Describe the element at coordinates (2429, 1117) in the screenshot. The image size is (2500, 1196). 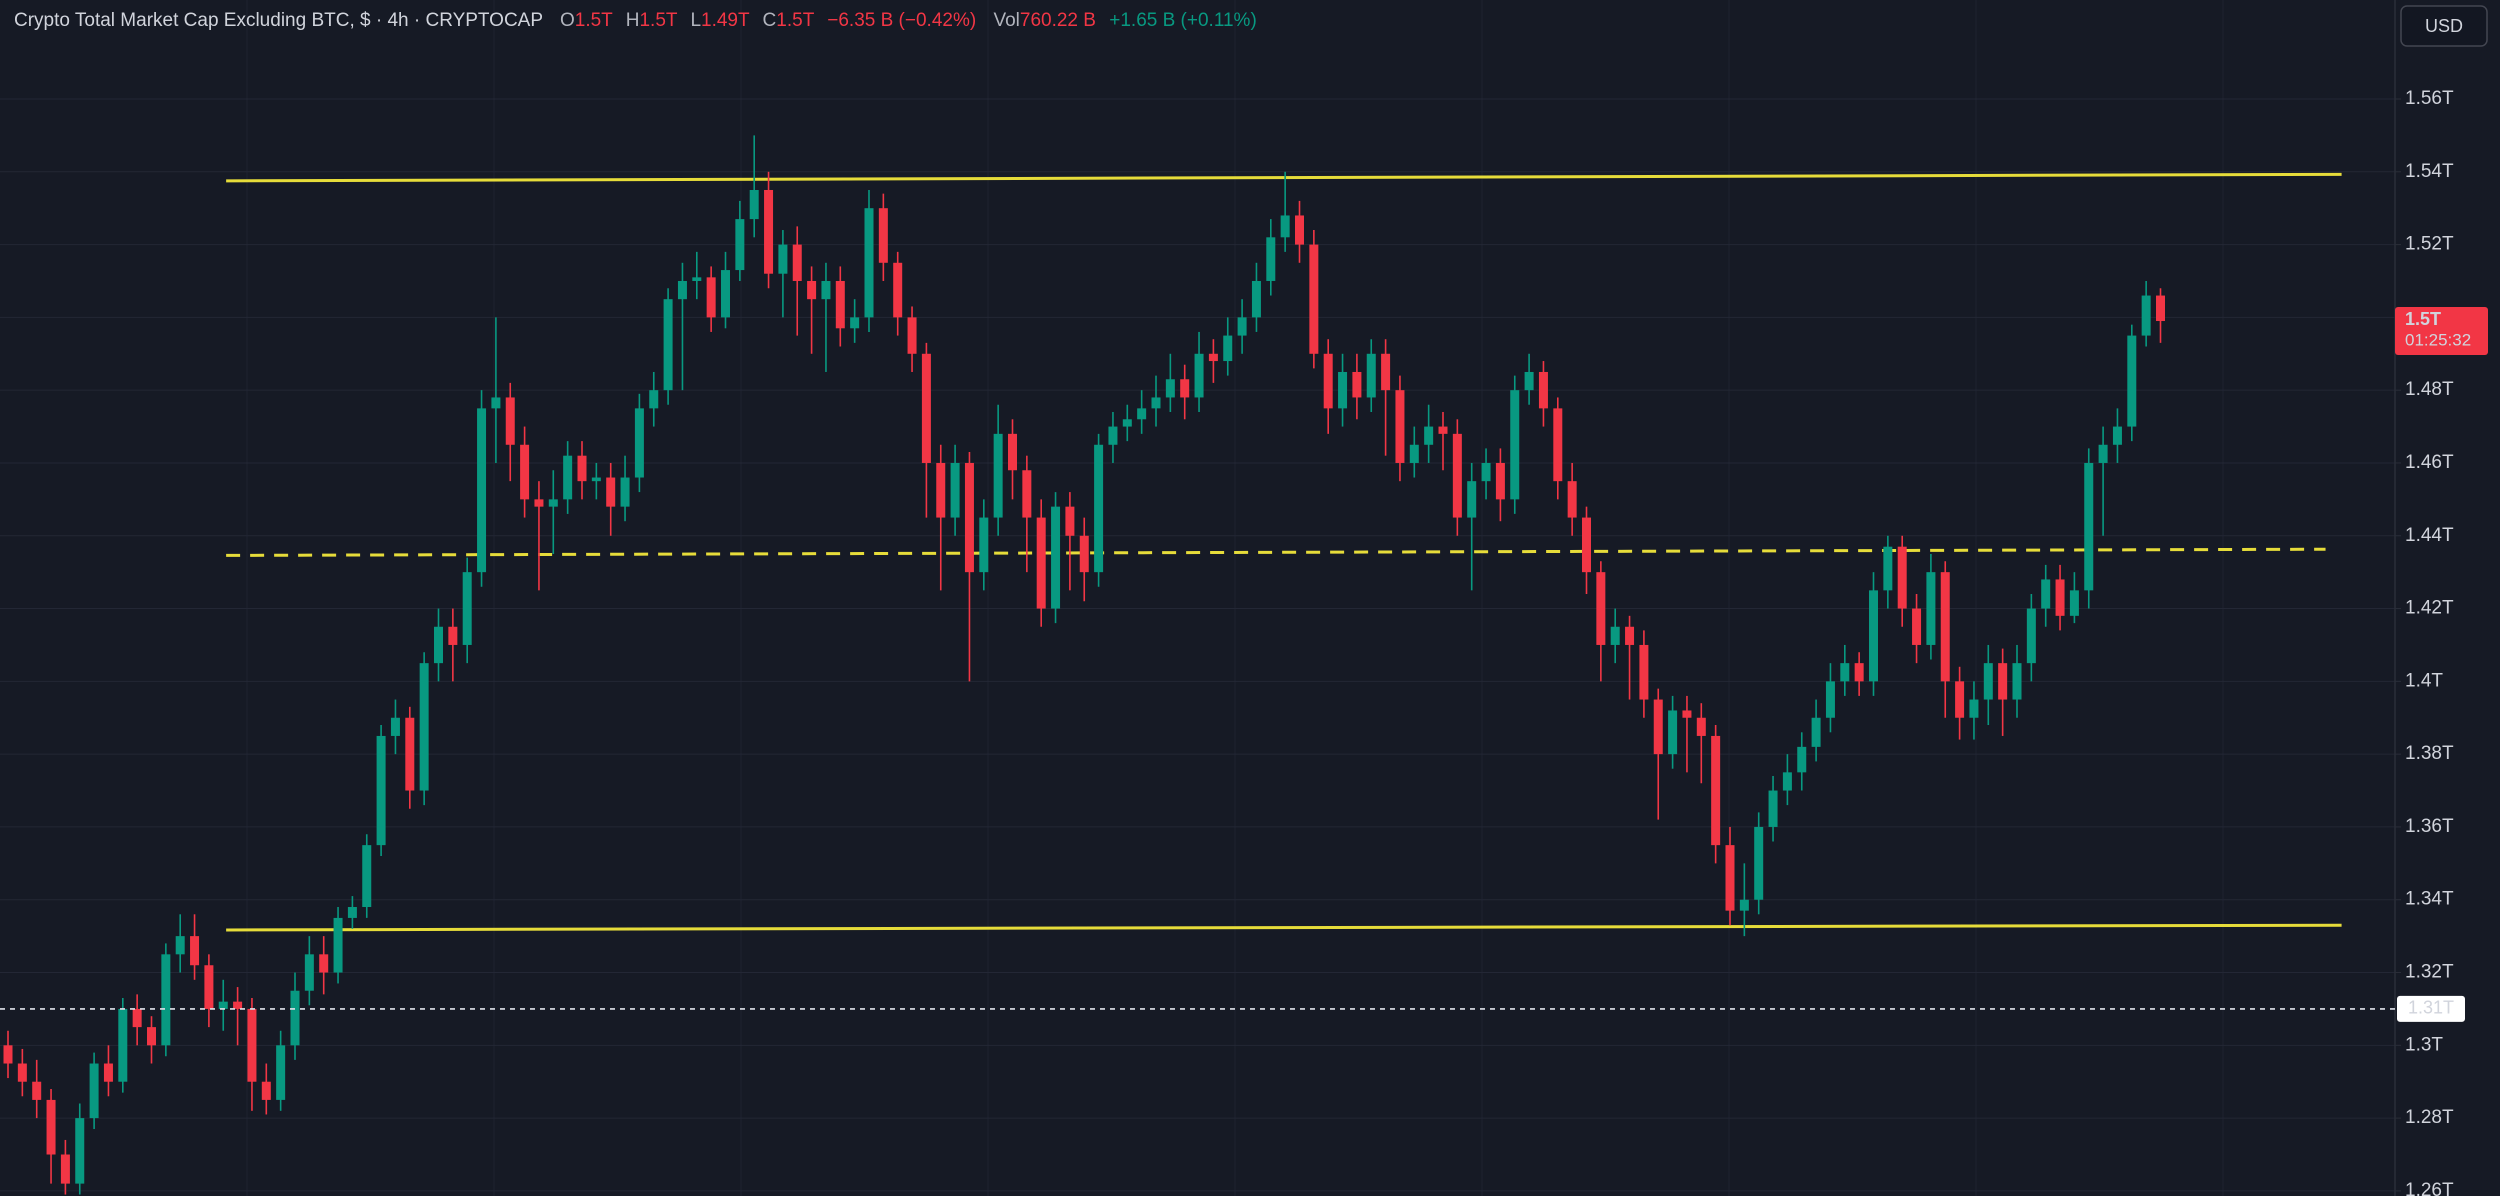
I see `y-tick-label: 1.28T` at that location.